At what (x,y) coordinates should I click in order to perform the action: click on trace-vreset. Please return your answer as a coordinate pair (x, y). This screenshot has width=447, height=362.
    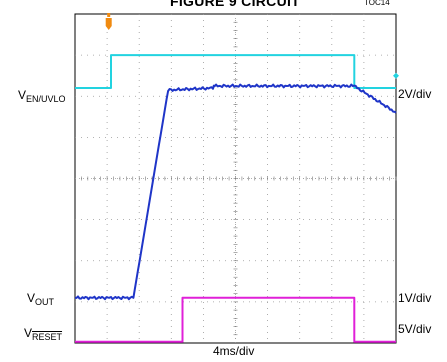
    Looking at the image, I should click on (235, 319).